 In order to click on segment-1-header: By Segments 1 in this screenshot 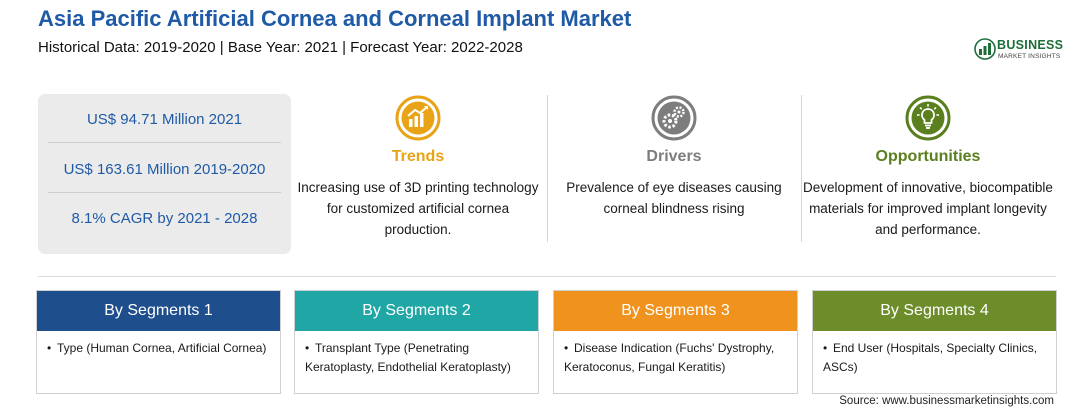, I will do `click(158, 311)`.